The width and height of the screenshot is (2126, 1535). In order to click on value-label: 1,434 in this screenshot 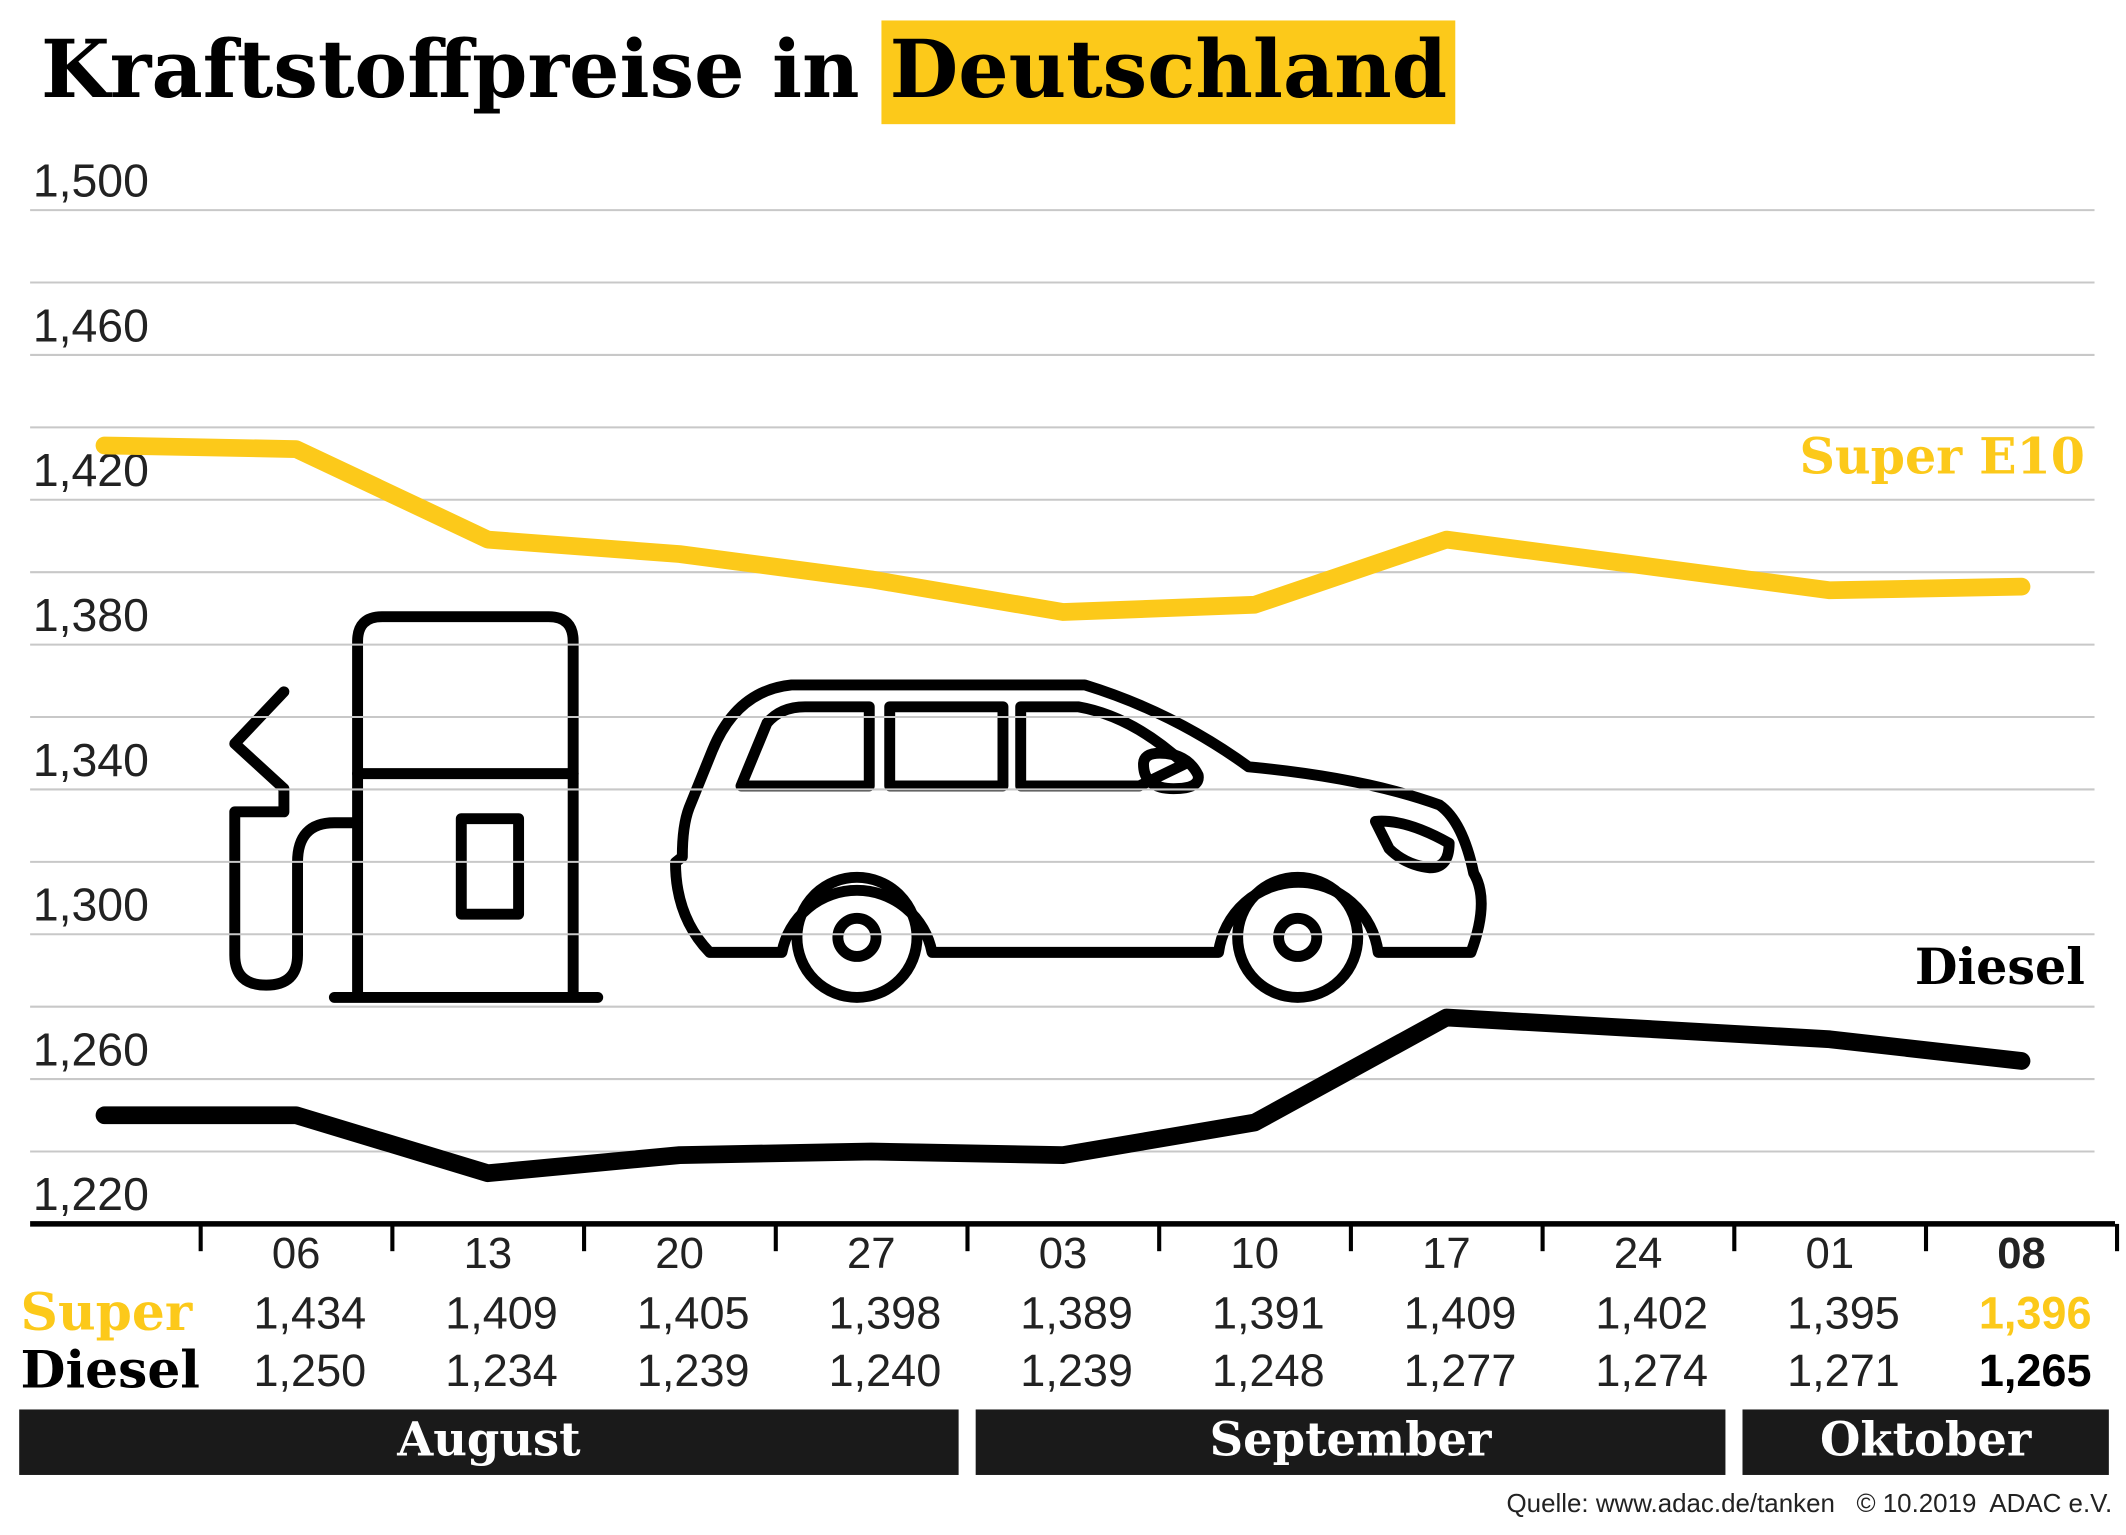, I will do `click(309, 1313)`.